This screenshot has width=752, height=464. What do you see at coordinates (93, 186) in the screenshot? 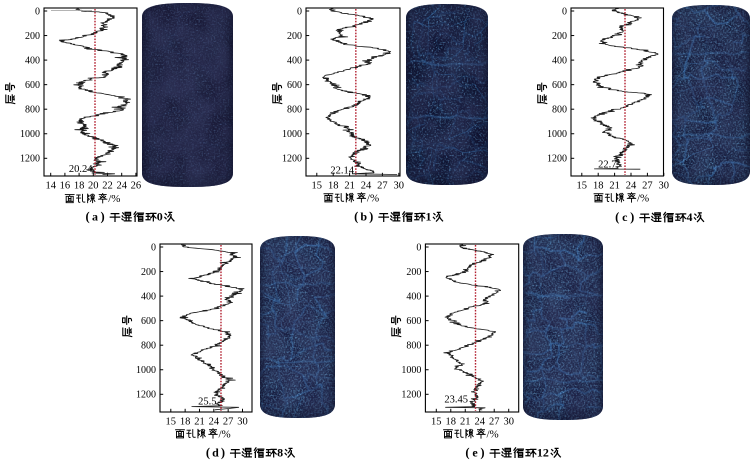
I see `svg-text: 20` at bounding box center [93, 186].